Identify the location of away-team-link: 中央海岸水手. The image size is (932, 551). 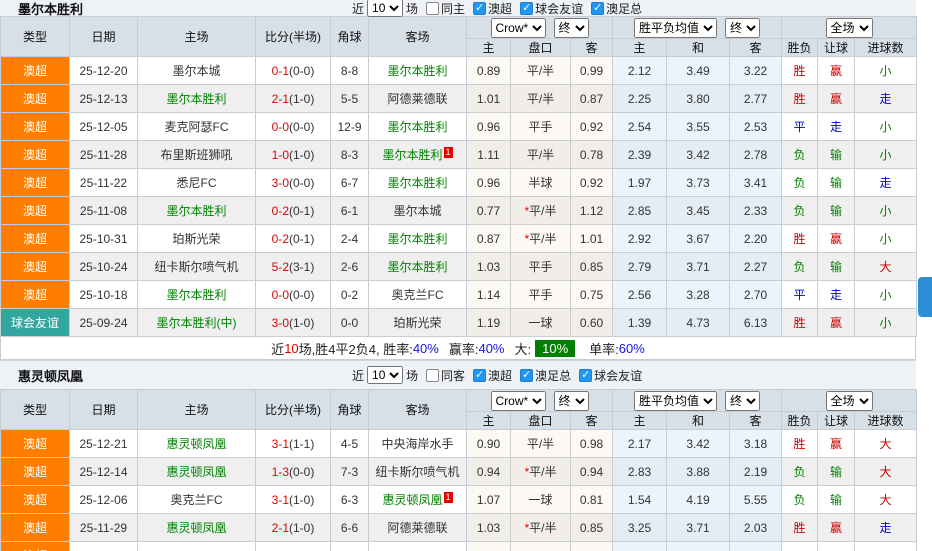
(417, 444).